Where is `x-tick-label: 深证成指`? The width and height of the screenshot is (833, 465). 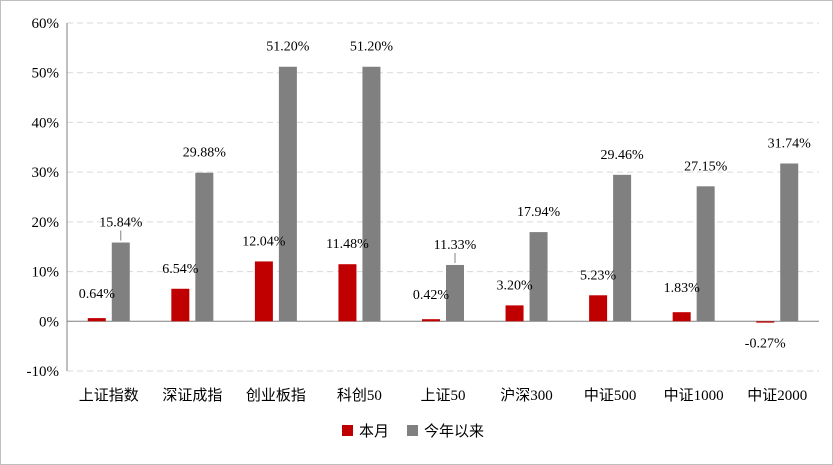
x-tick-label: 深证成指 is located at coordinates (192, 395).